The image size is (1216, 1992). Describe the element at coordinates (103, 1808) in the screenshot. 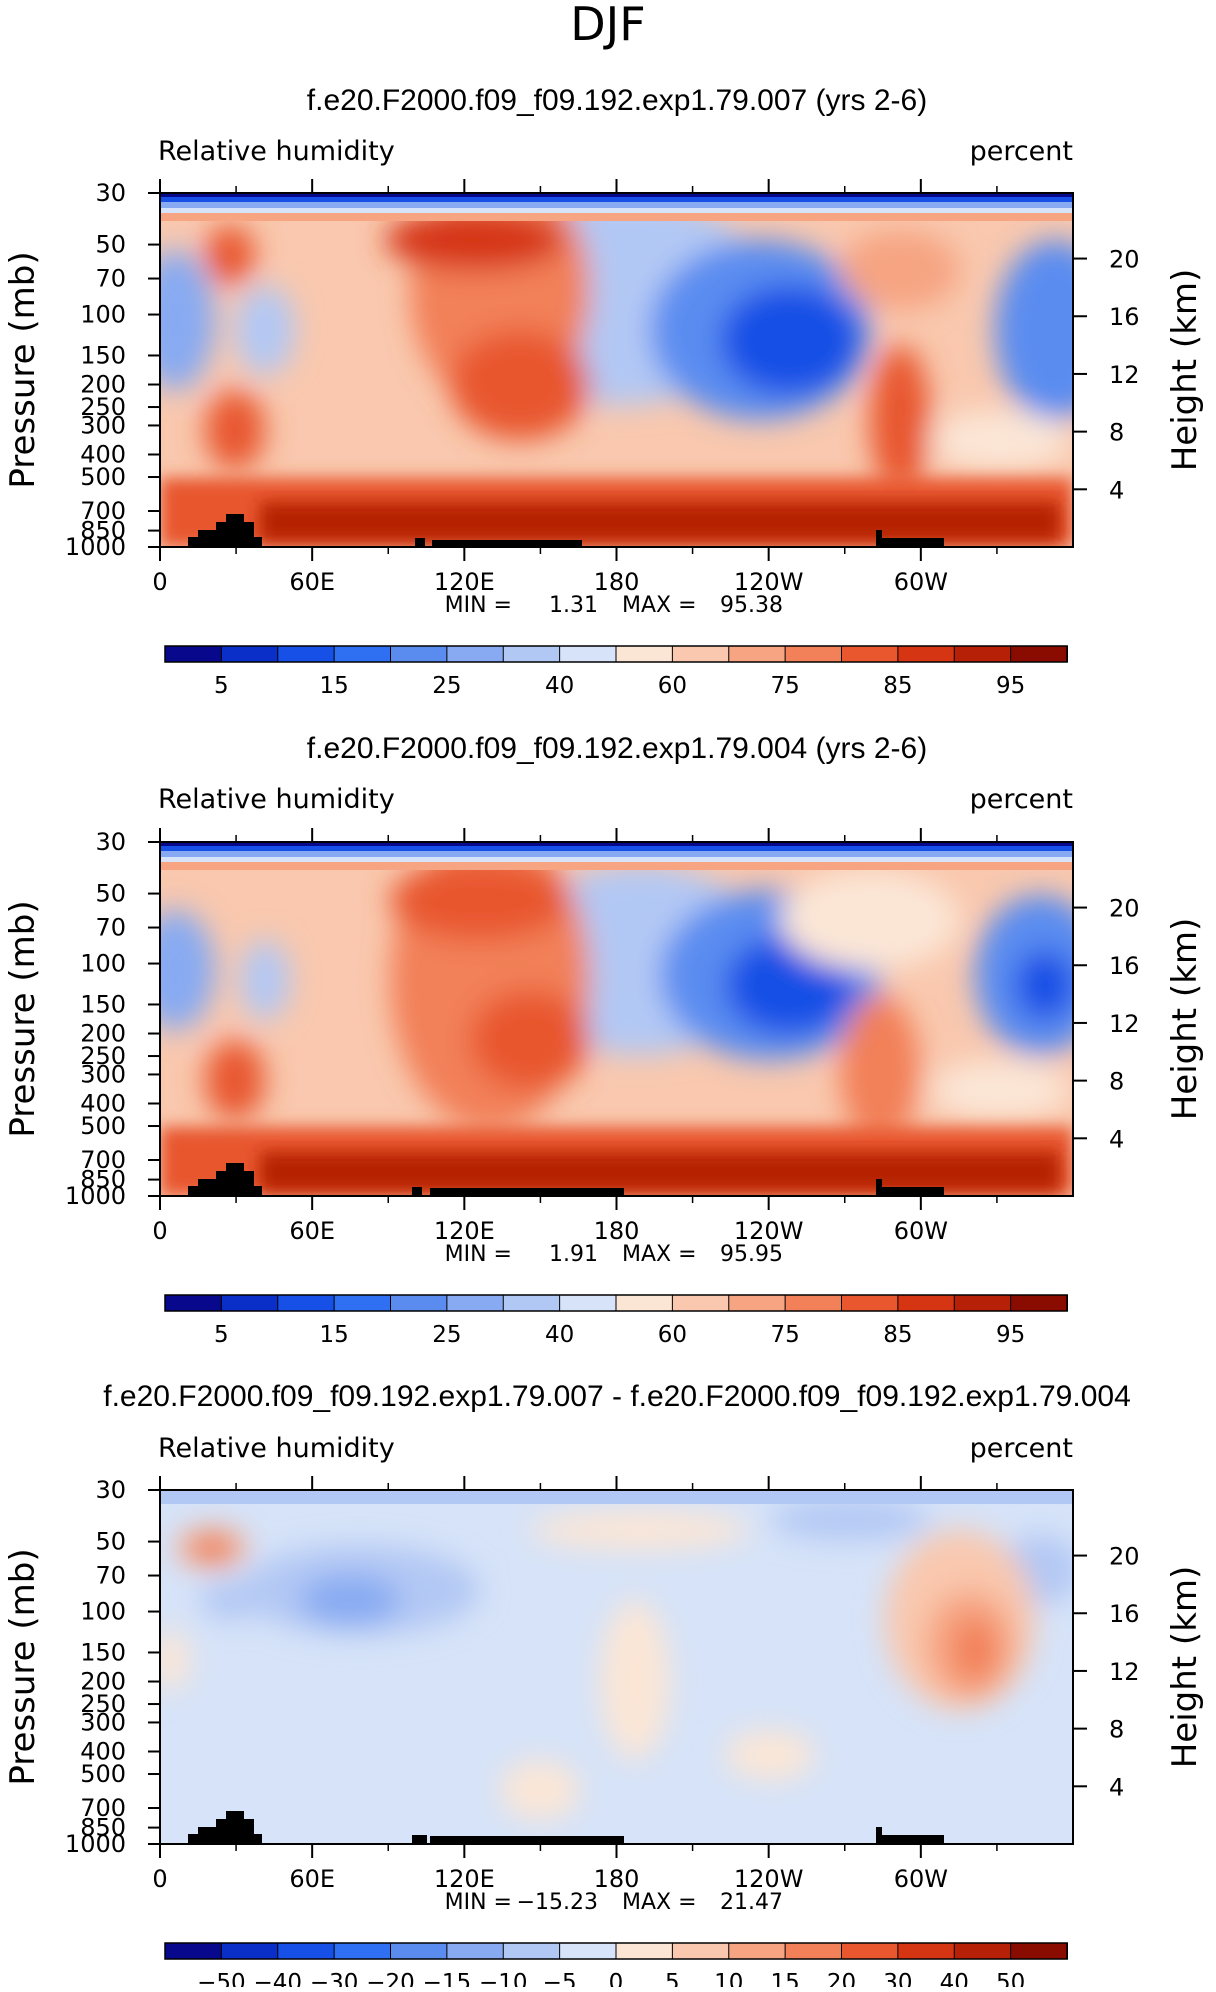

I see `y-tick-label: 700` at that location.